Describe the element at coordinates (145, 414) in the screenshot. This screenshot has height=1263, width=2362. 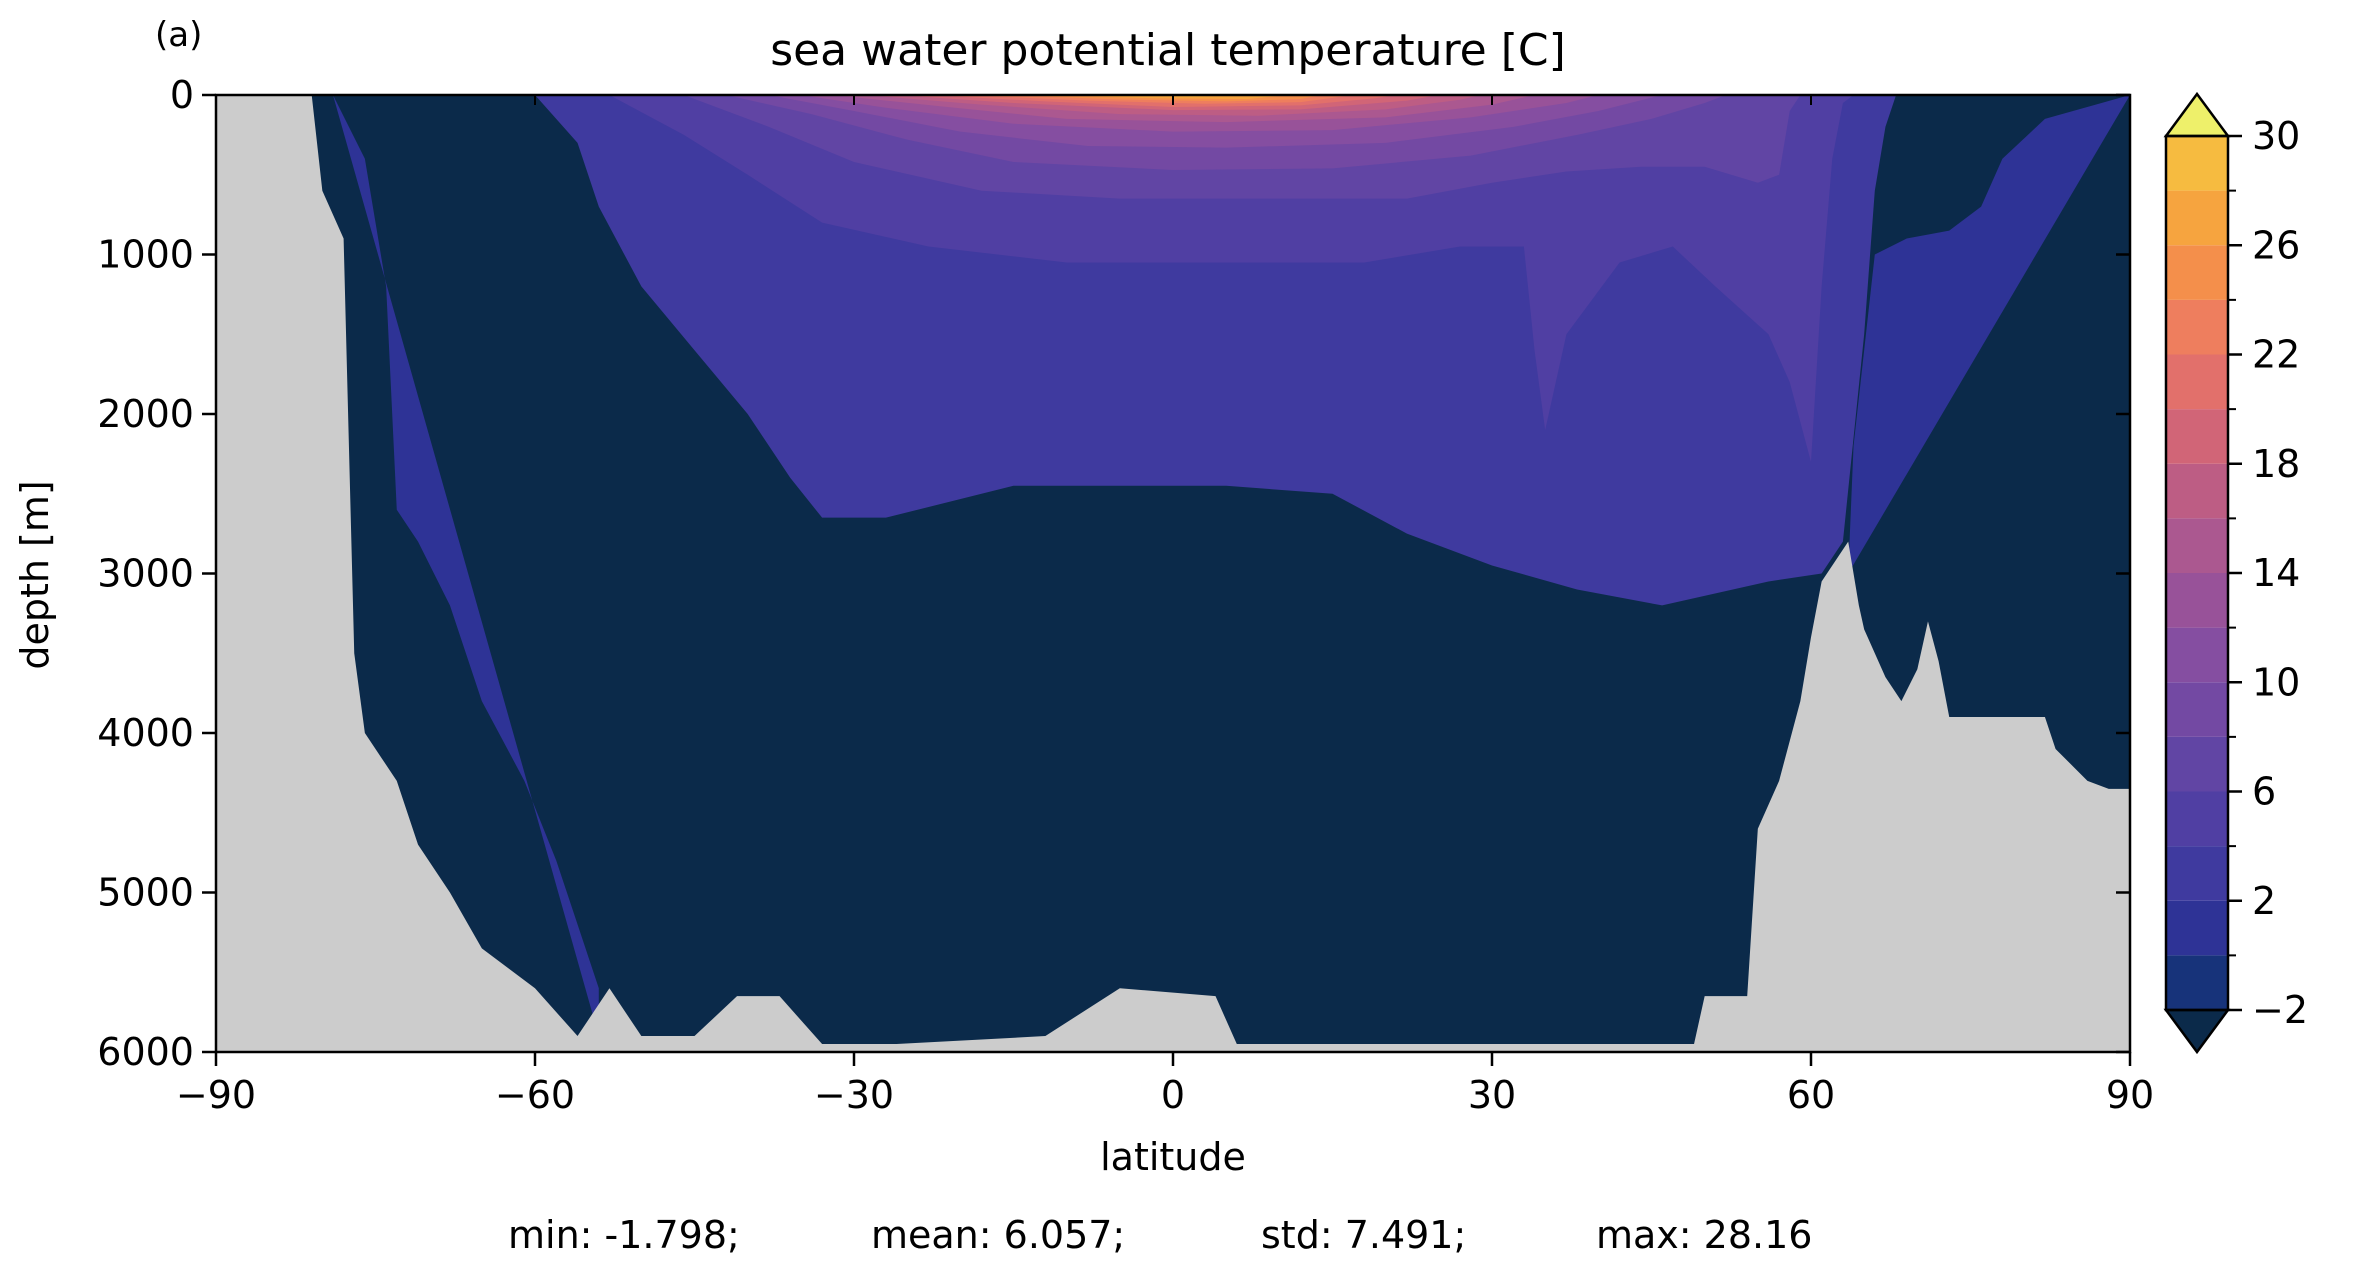
I see `y-tick-label: 2000` at that location.